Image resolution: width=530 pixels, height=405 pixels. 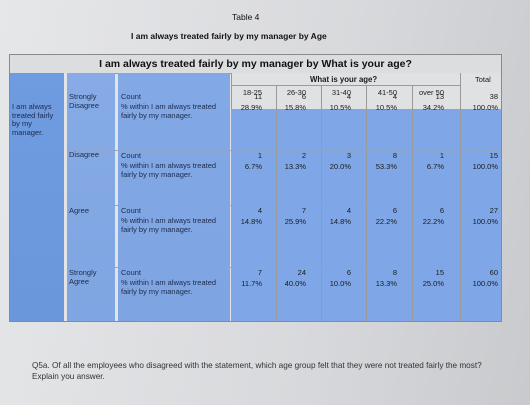 What do you see at coordinates (295, 283) in the screenshot?
I see `pct-cell: 40.0%` at bounding box center [295, 283].